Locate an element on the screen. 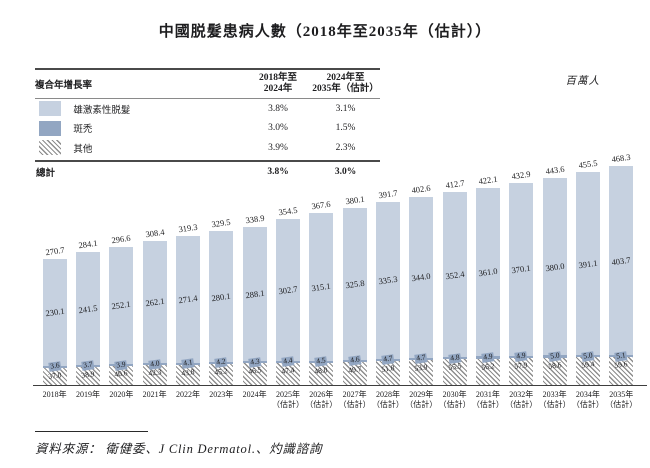  total-value-label: 412.7 is located at coordinates (454, 184).